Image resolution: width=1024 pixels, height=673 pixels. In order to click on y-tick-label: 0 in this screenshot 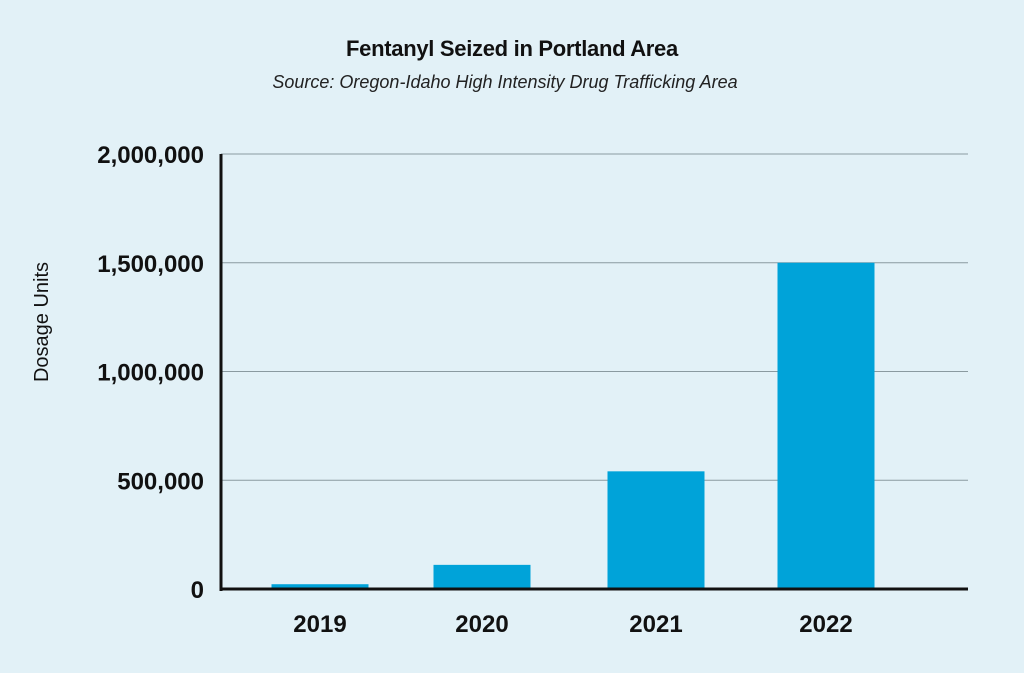, I will do `click(197, 590)`.